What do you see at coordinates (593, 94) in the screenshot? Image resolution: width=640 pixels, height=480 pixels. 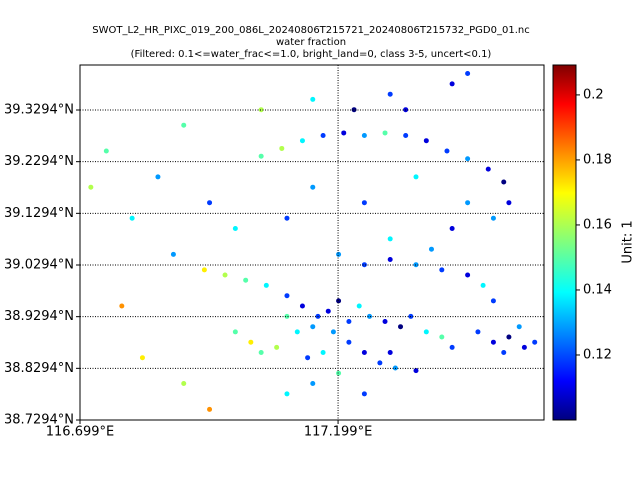 I see `colorbar-tick-label: 0.2` at bounding box center [593, 94].